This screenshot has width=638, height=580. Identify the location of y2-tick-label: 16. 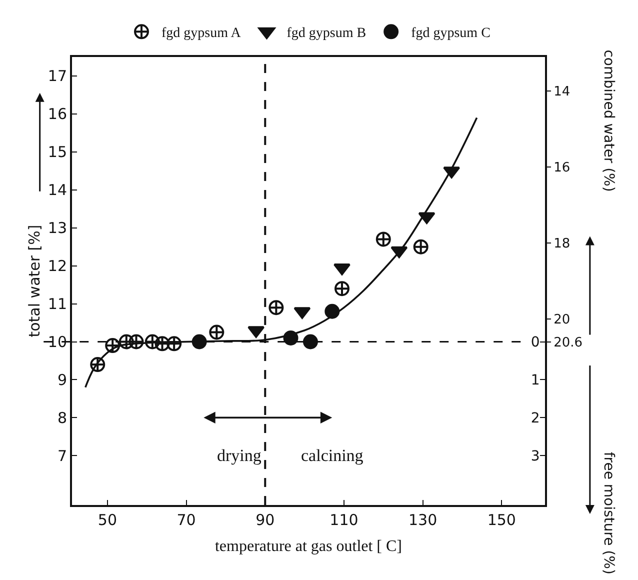
(562, 168).